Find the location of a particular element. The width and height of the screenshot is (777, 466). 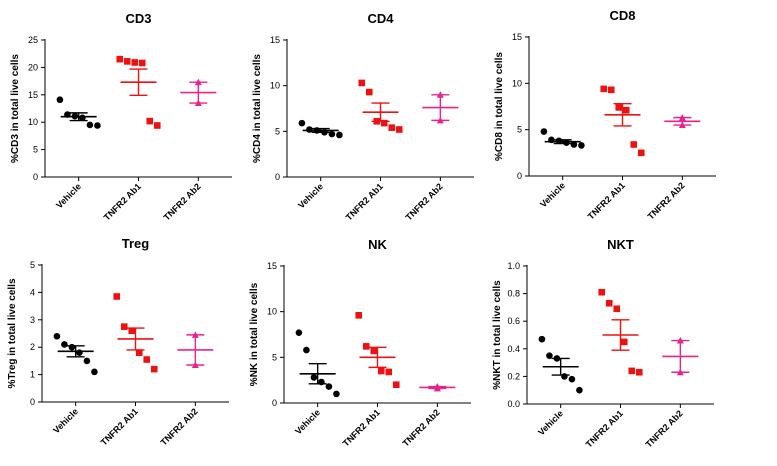

panel-title: NKT is located at coordinates (620, 244).